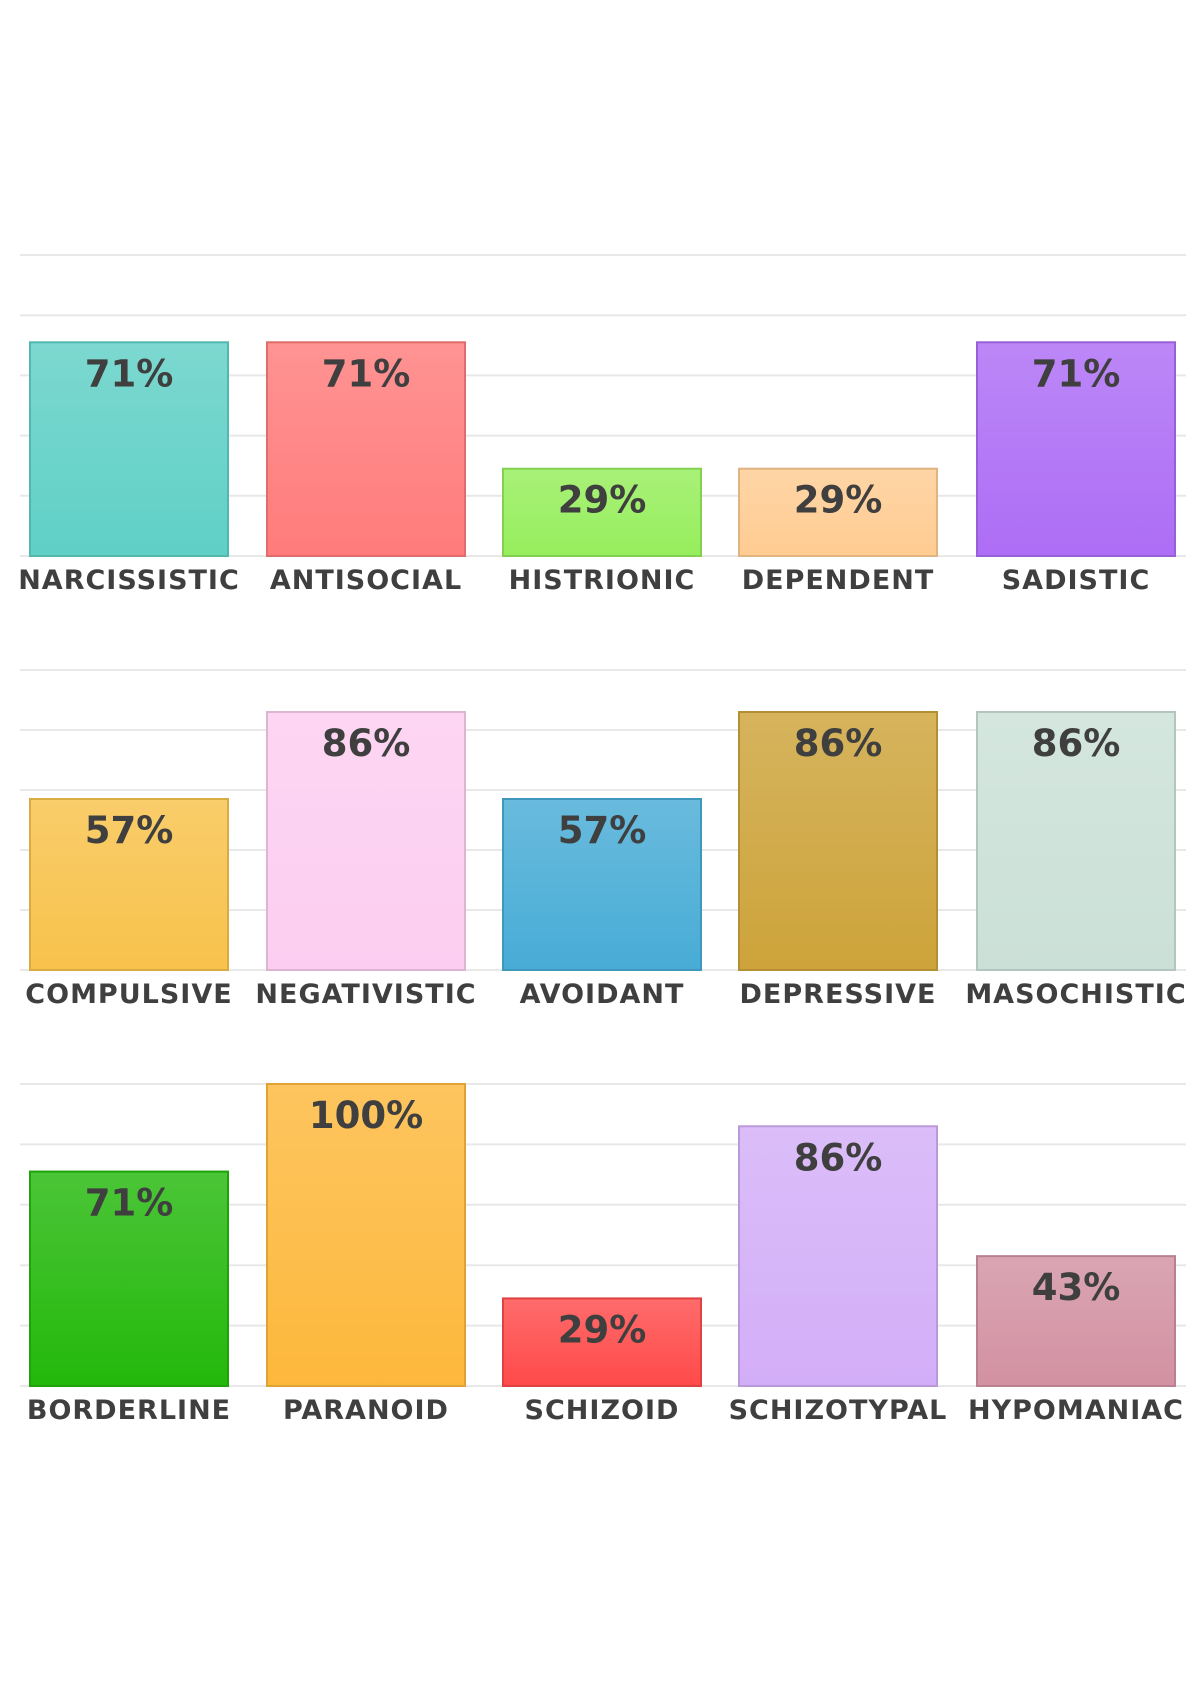 This screenshot has height=1698, width=1200. What do you see at coordinates (129, 449) in the screenshot?
I see `bar-narcissistic` at bounding box center [129, 449].